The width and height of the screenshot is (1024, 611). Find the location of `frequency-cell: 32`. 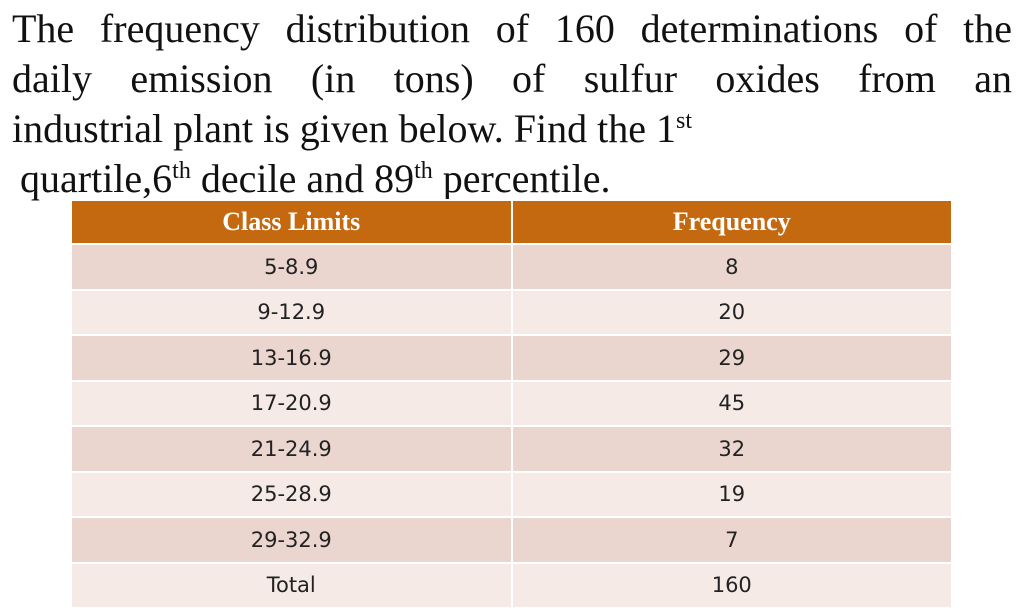

frequency-cell: 32 is located at coordinates (731, 449).